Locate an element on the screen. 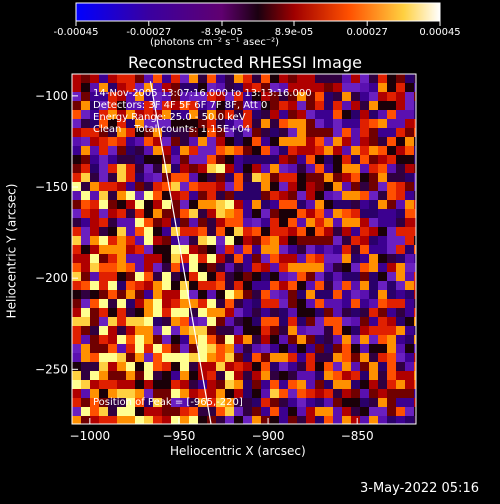 This screenshot has width=500, height=504. peak-position-label: Position of Peak = [-965,-220] is located at coordinates (168, 402).